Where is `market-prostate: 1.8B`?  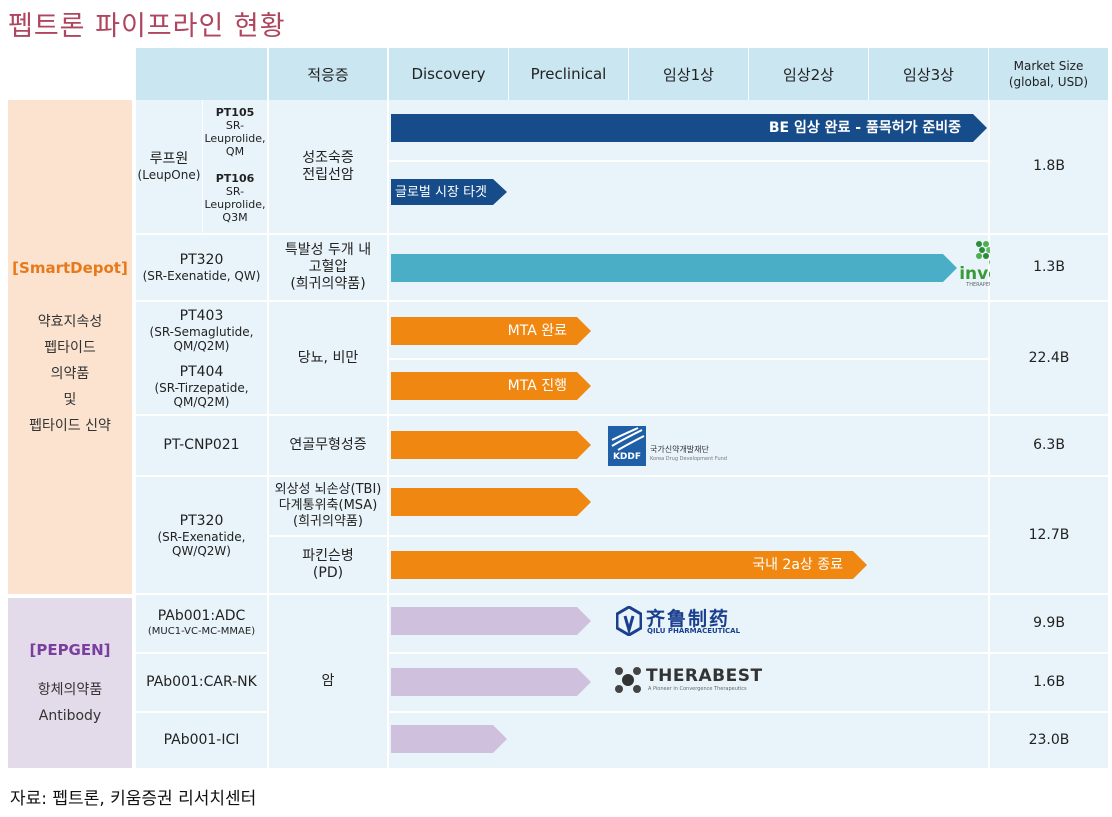 market-prostate: 1.8B is located at coordinates (1049, 166).